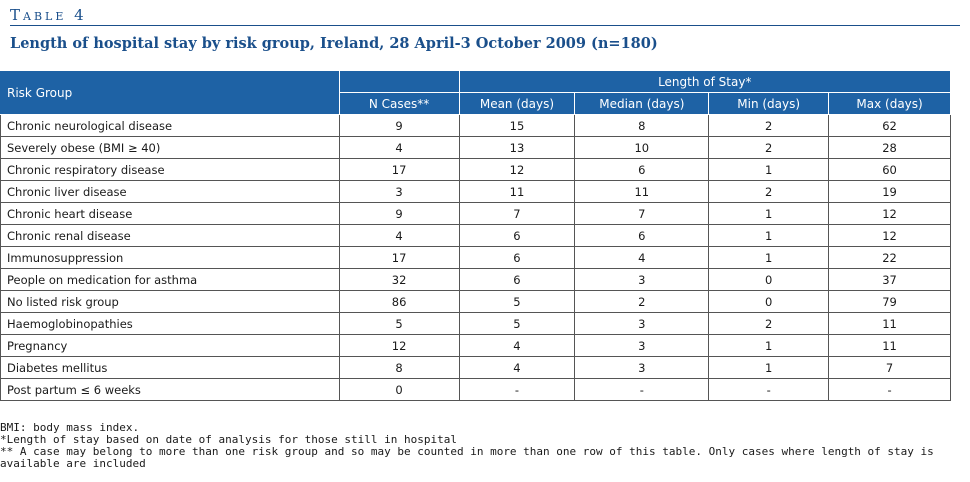  Describe the element at coordinates (705, 81) in the screenshot. I see `length-of-stay-header: Length of Stay*` at that location.